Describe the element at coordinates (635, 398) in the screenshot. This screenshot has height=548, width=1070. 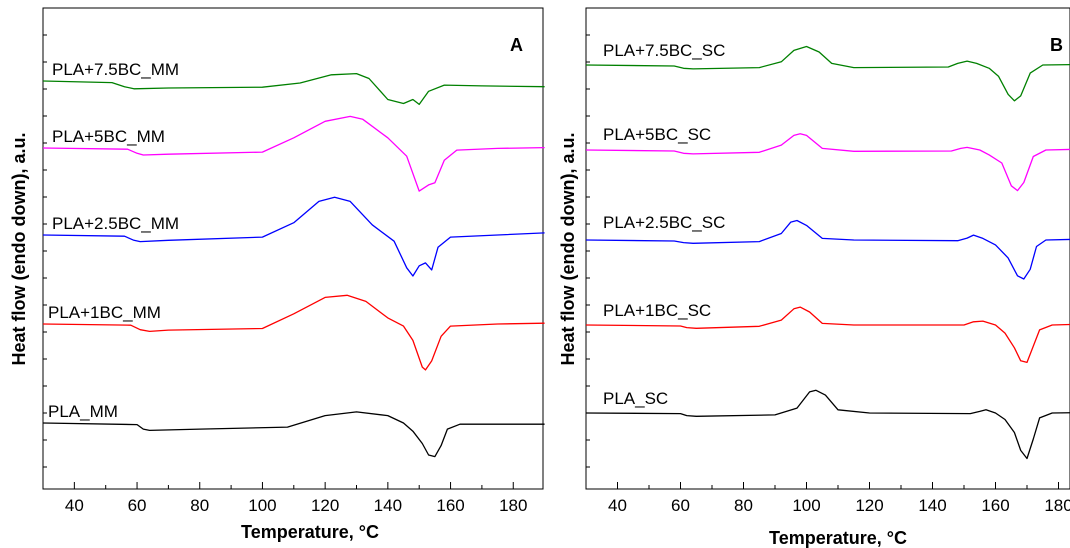
I see `series-label: PLA_SC` at that location.